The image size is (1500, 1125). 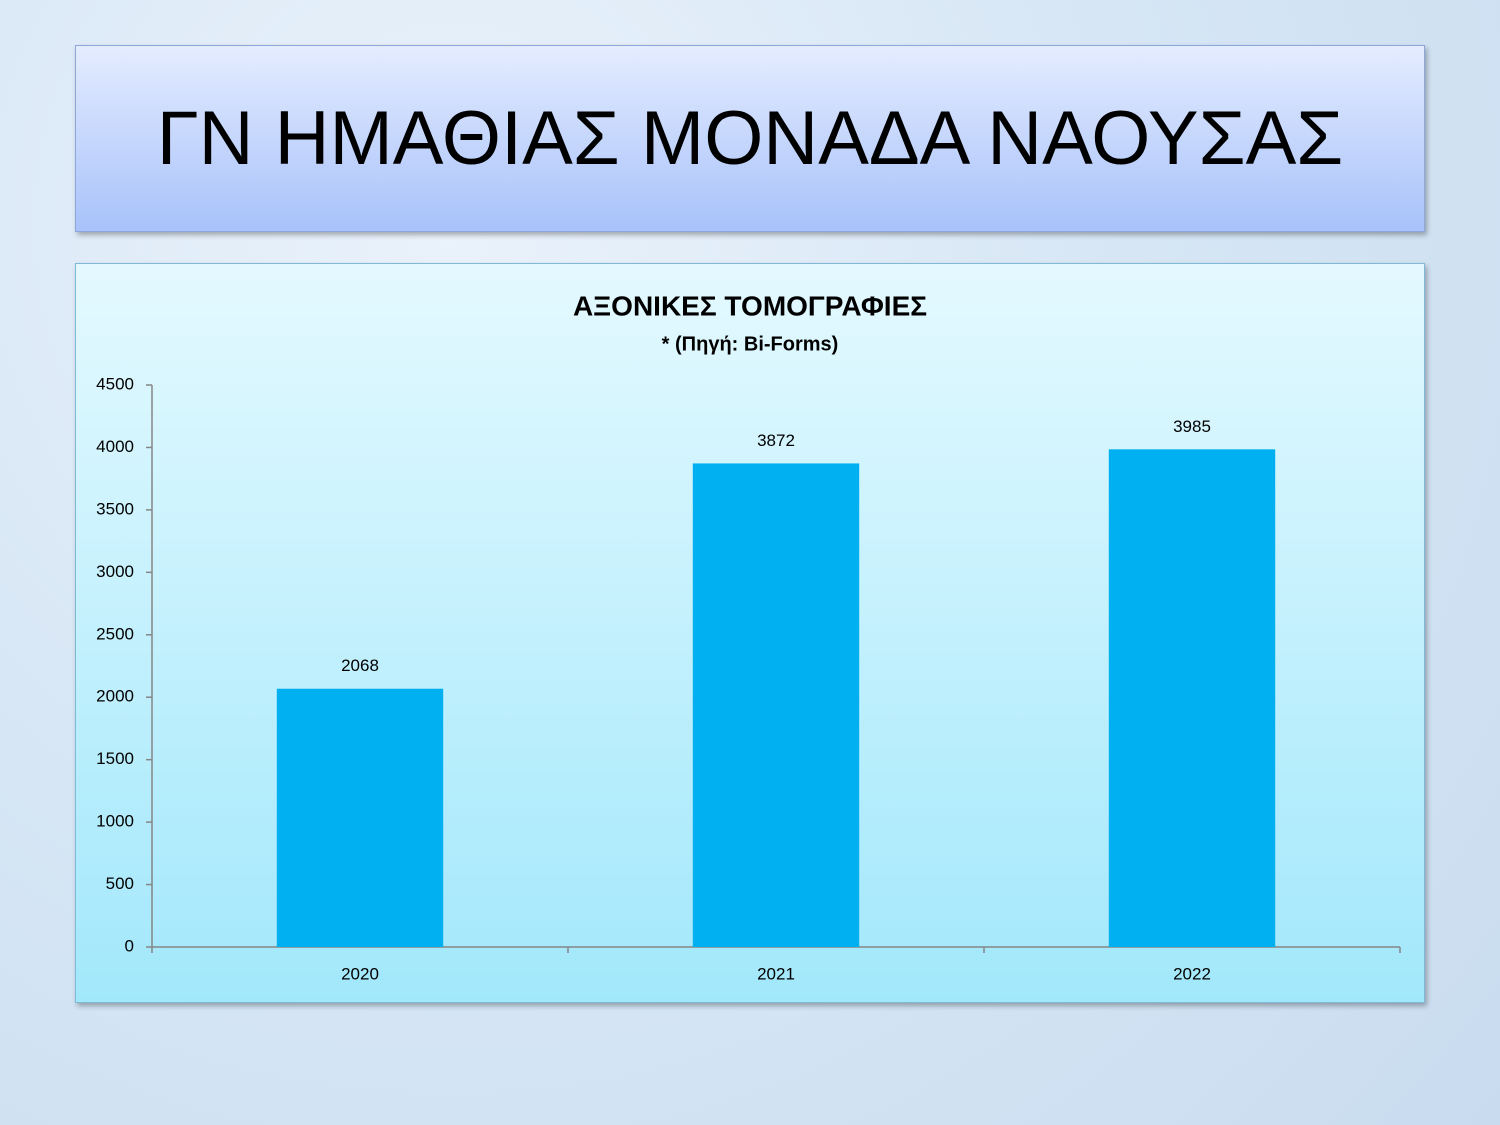 What do you see at coordinates (1192, 426) in the screenshot?
I see `data-label: 3985` at bounding box center [1192, 426].